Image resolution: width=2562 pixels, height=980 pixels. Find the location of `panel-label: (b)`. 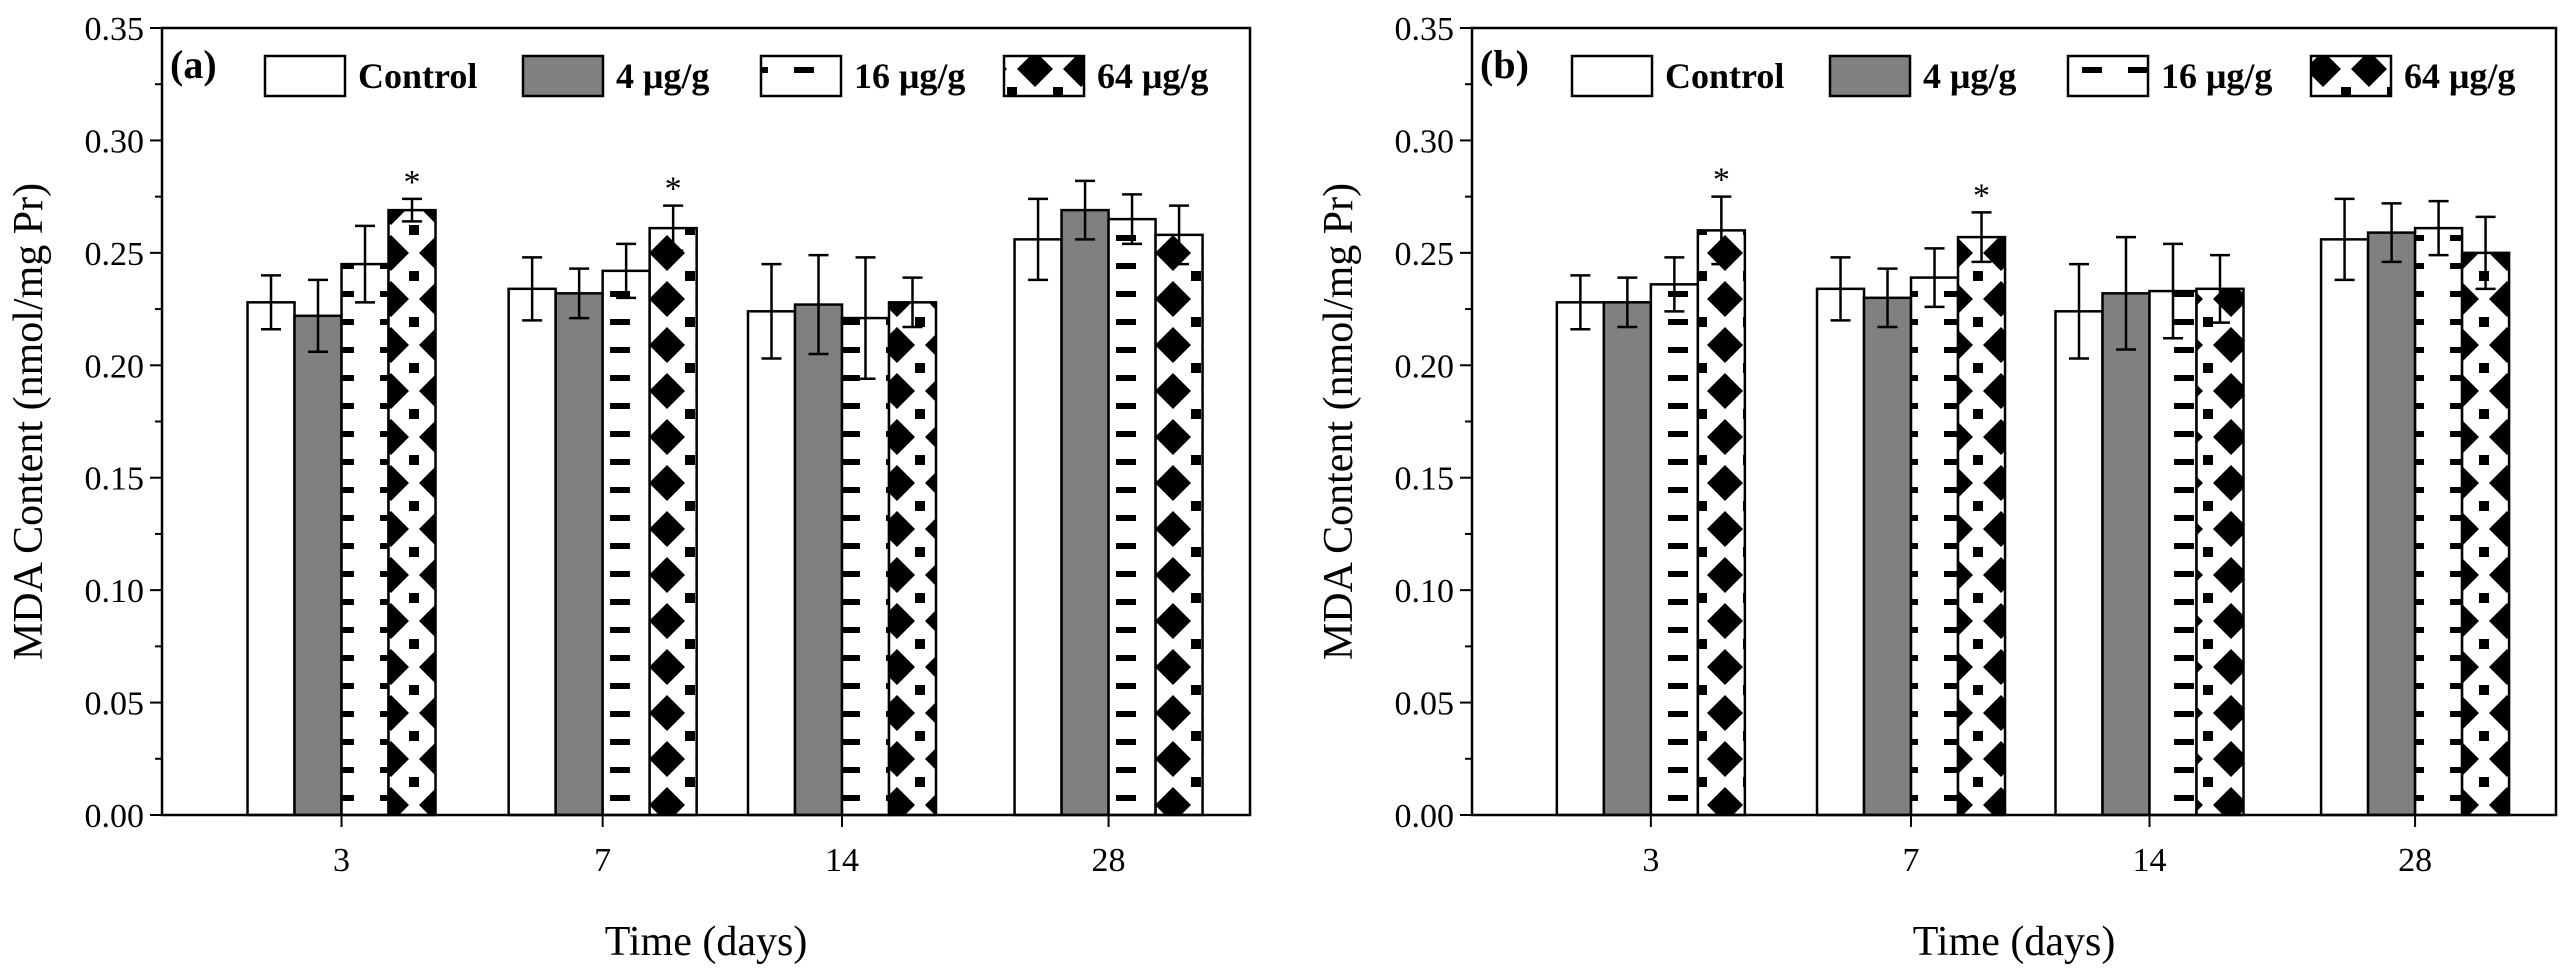

panel-label: (b) is located at coordinates (1504, 64).